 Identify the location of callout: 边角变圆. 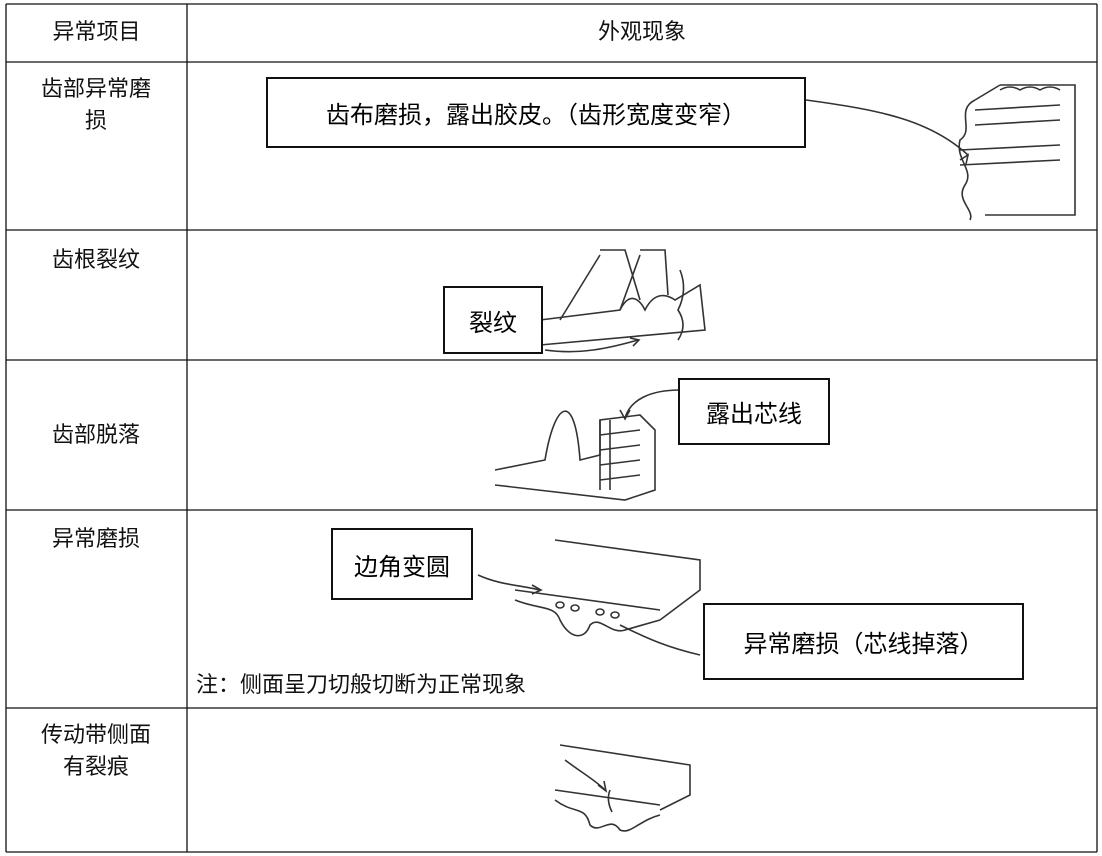
(402, 564).